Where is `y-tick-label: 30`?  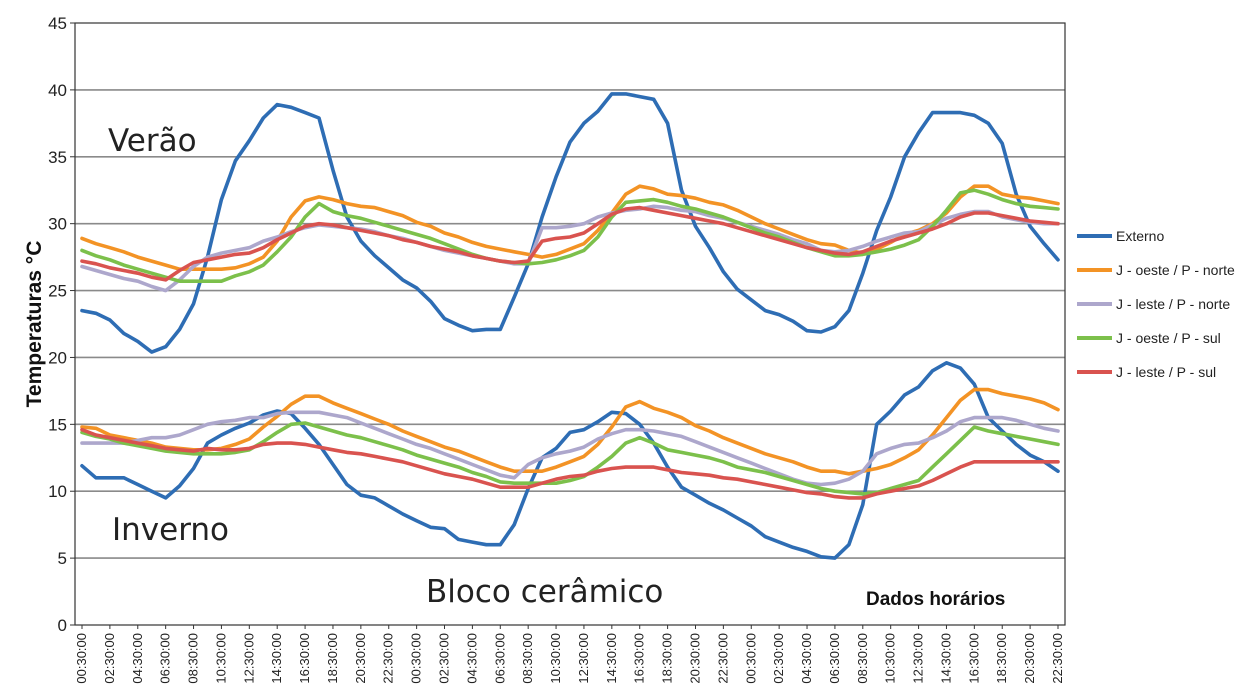
y-tick-label: 30 is located at coordinates (57, 224).